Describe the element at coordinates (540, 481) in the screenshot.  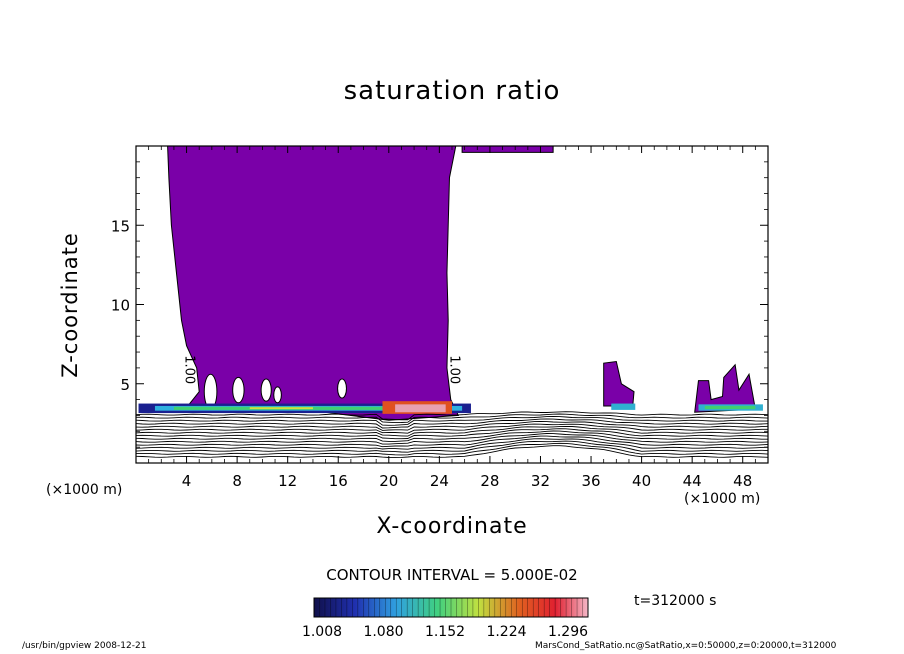
I see `x-tick-label: 32` at that location.